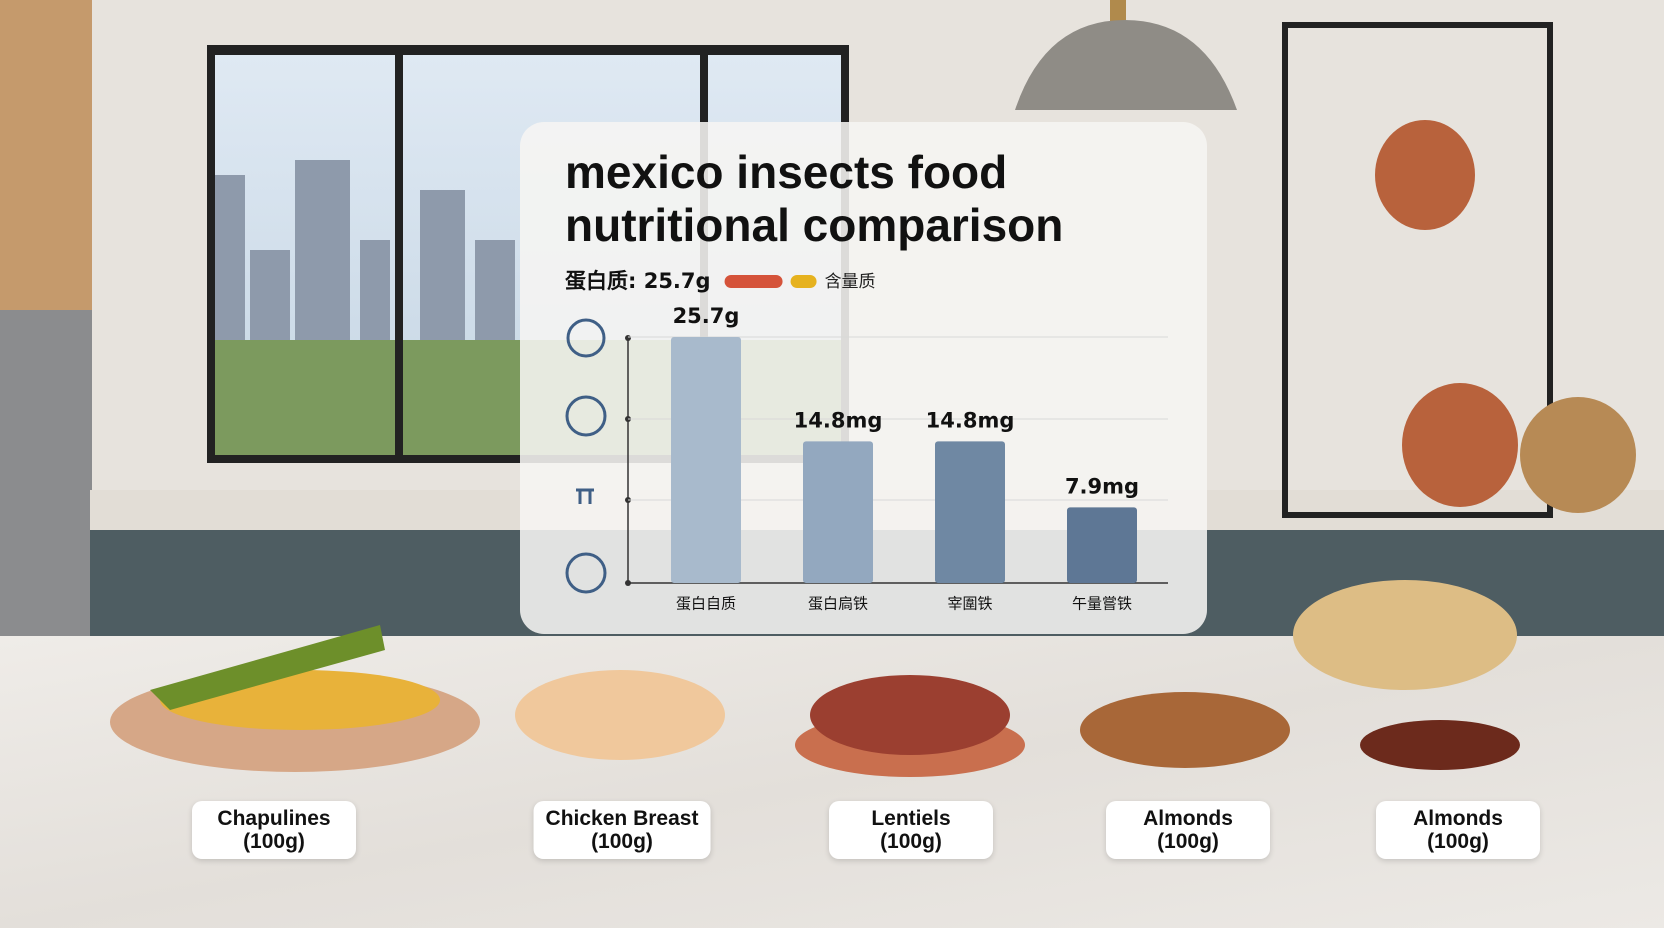  What do you see at coordinates (706, 604) in the screenshot?
I see `x-tick-label: 蛋白自质` at bounding box center [706, 604].